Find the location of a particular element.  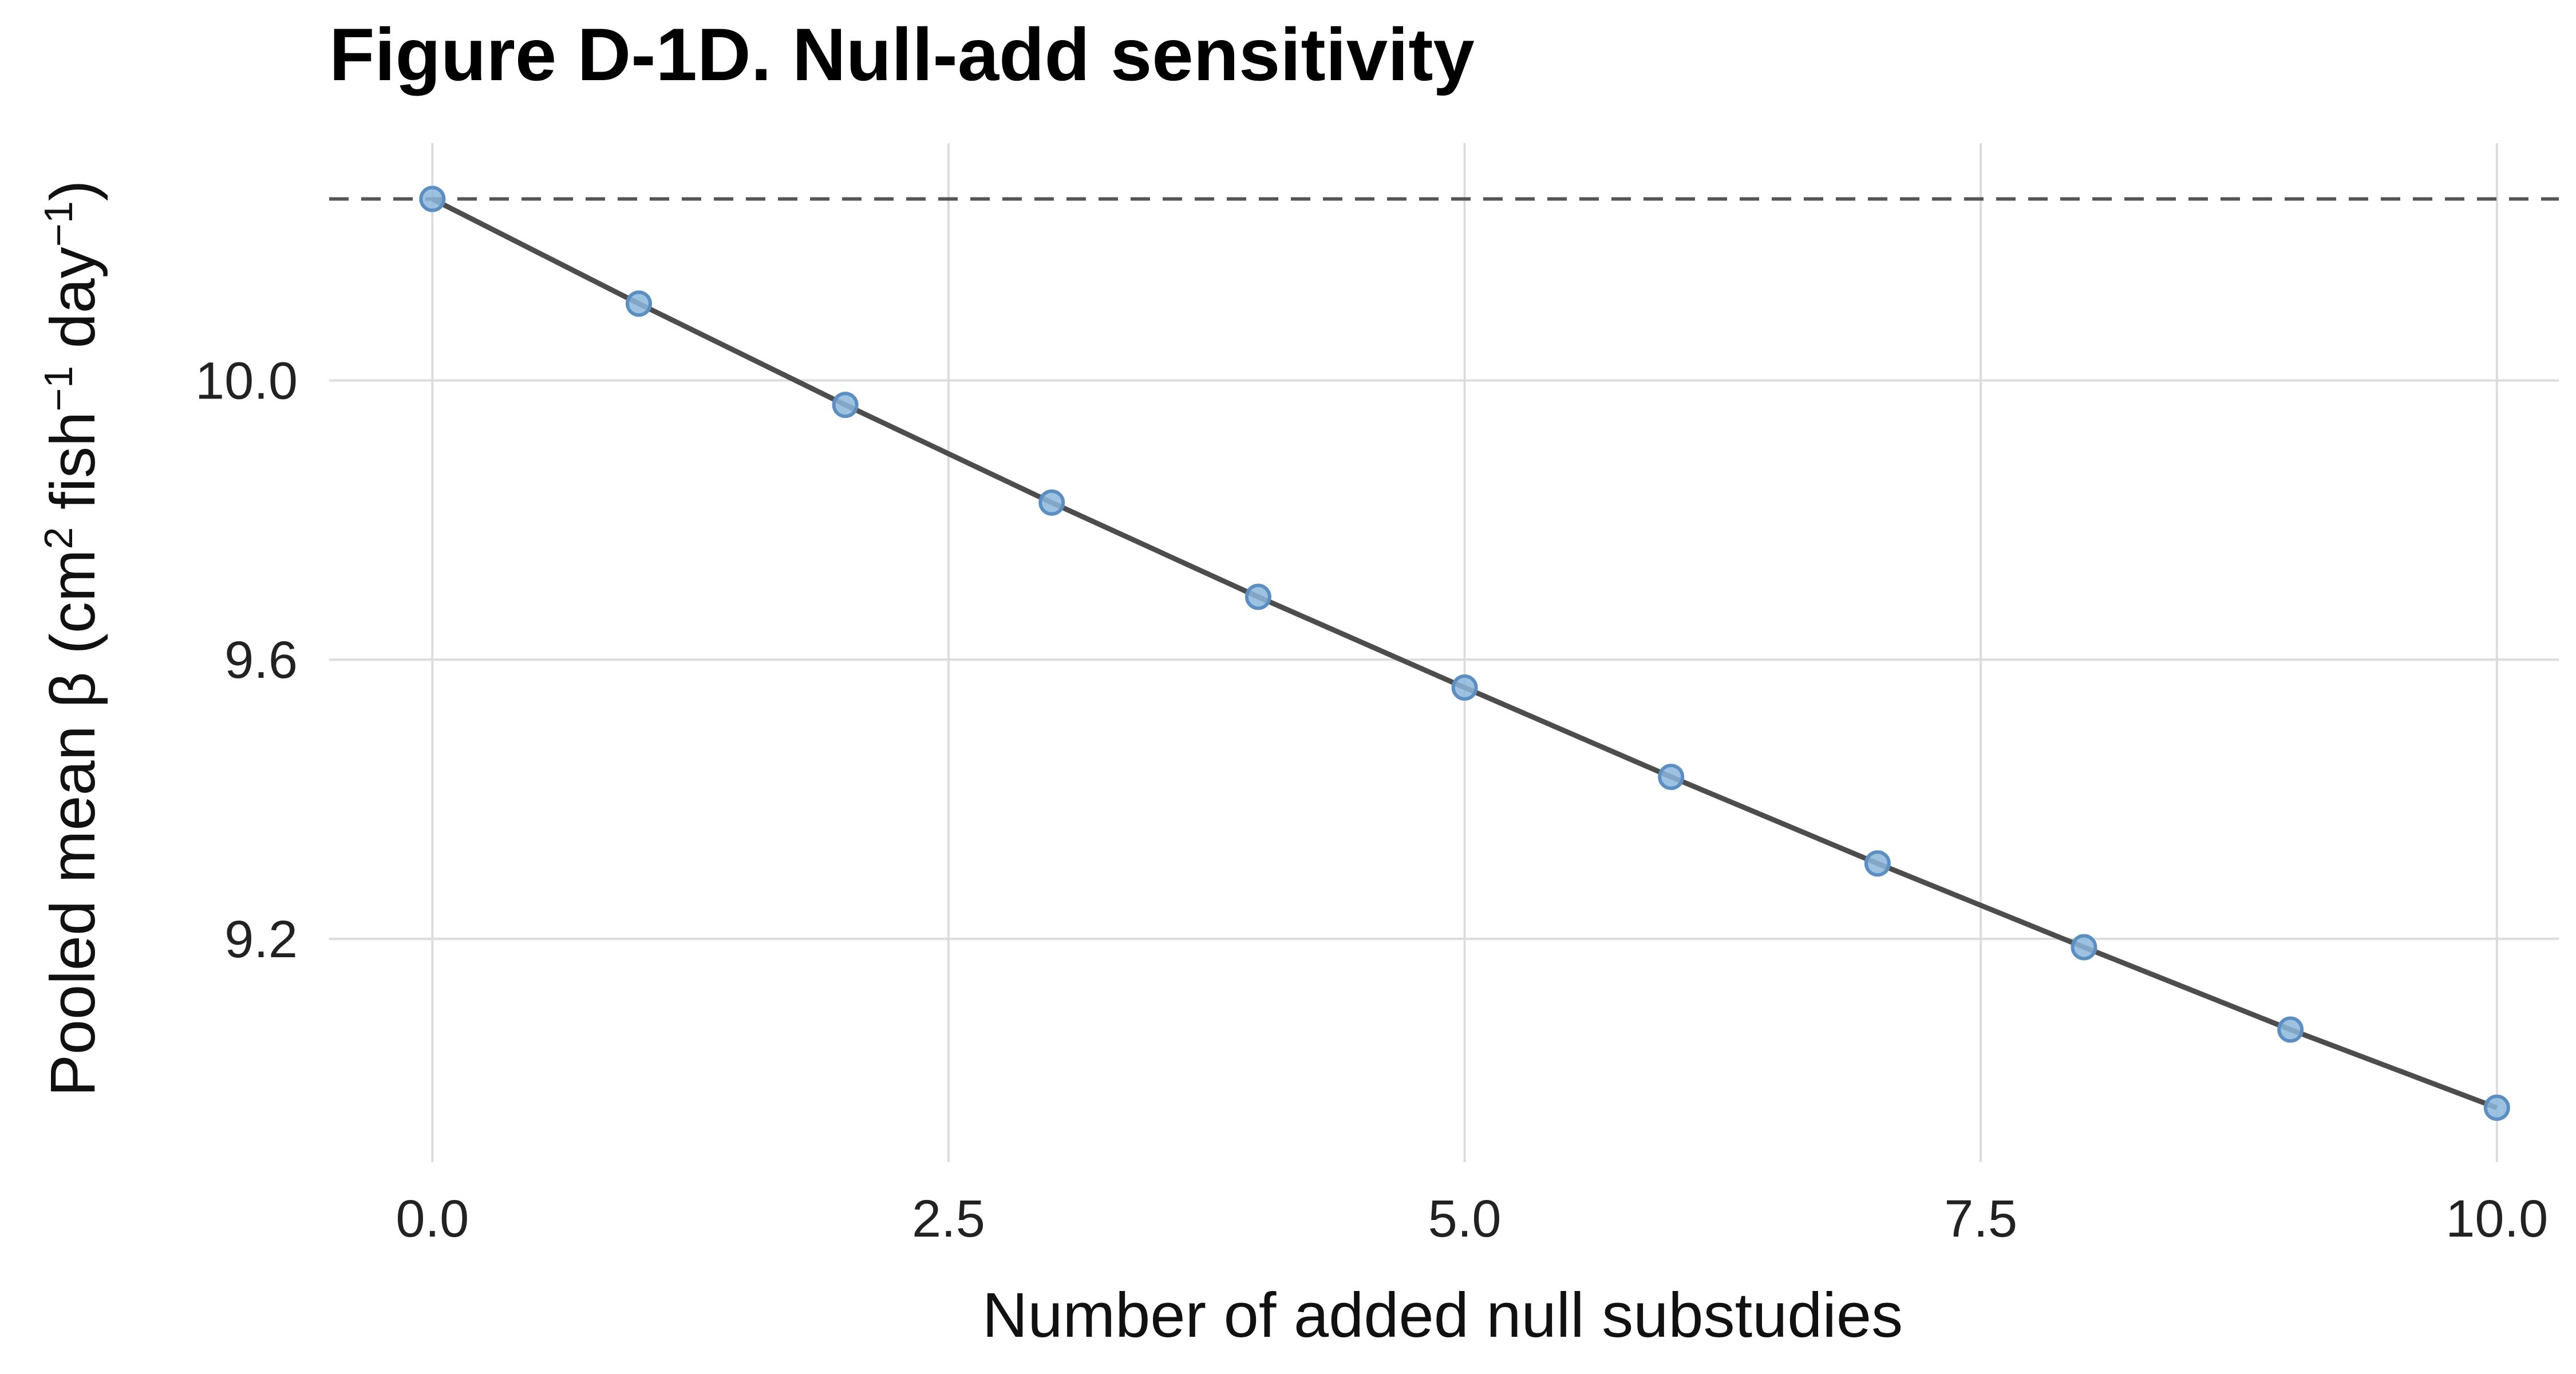

x-tick-labels: 0.0 2.5 5.0 7.5 10.0 is located at coordinates (1472, 1219).